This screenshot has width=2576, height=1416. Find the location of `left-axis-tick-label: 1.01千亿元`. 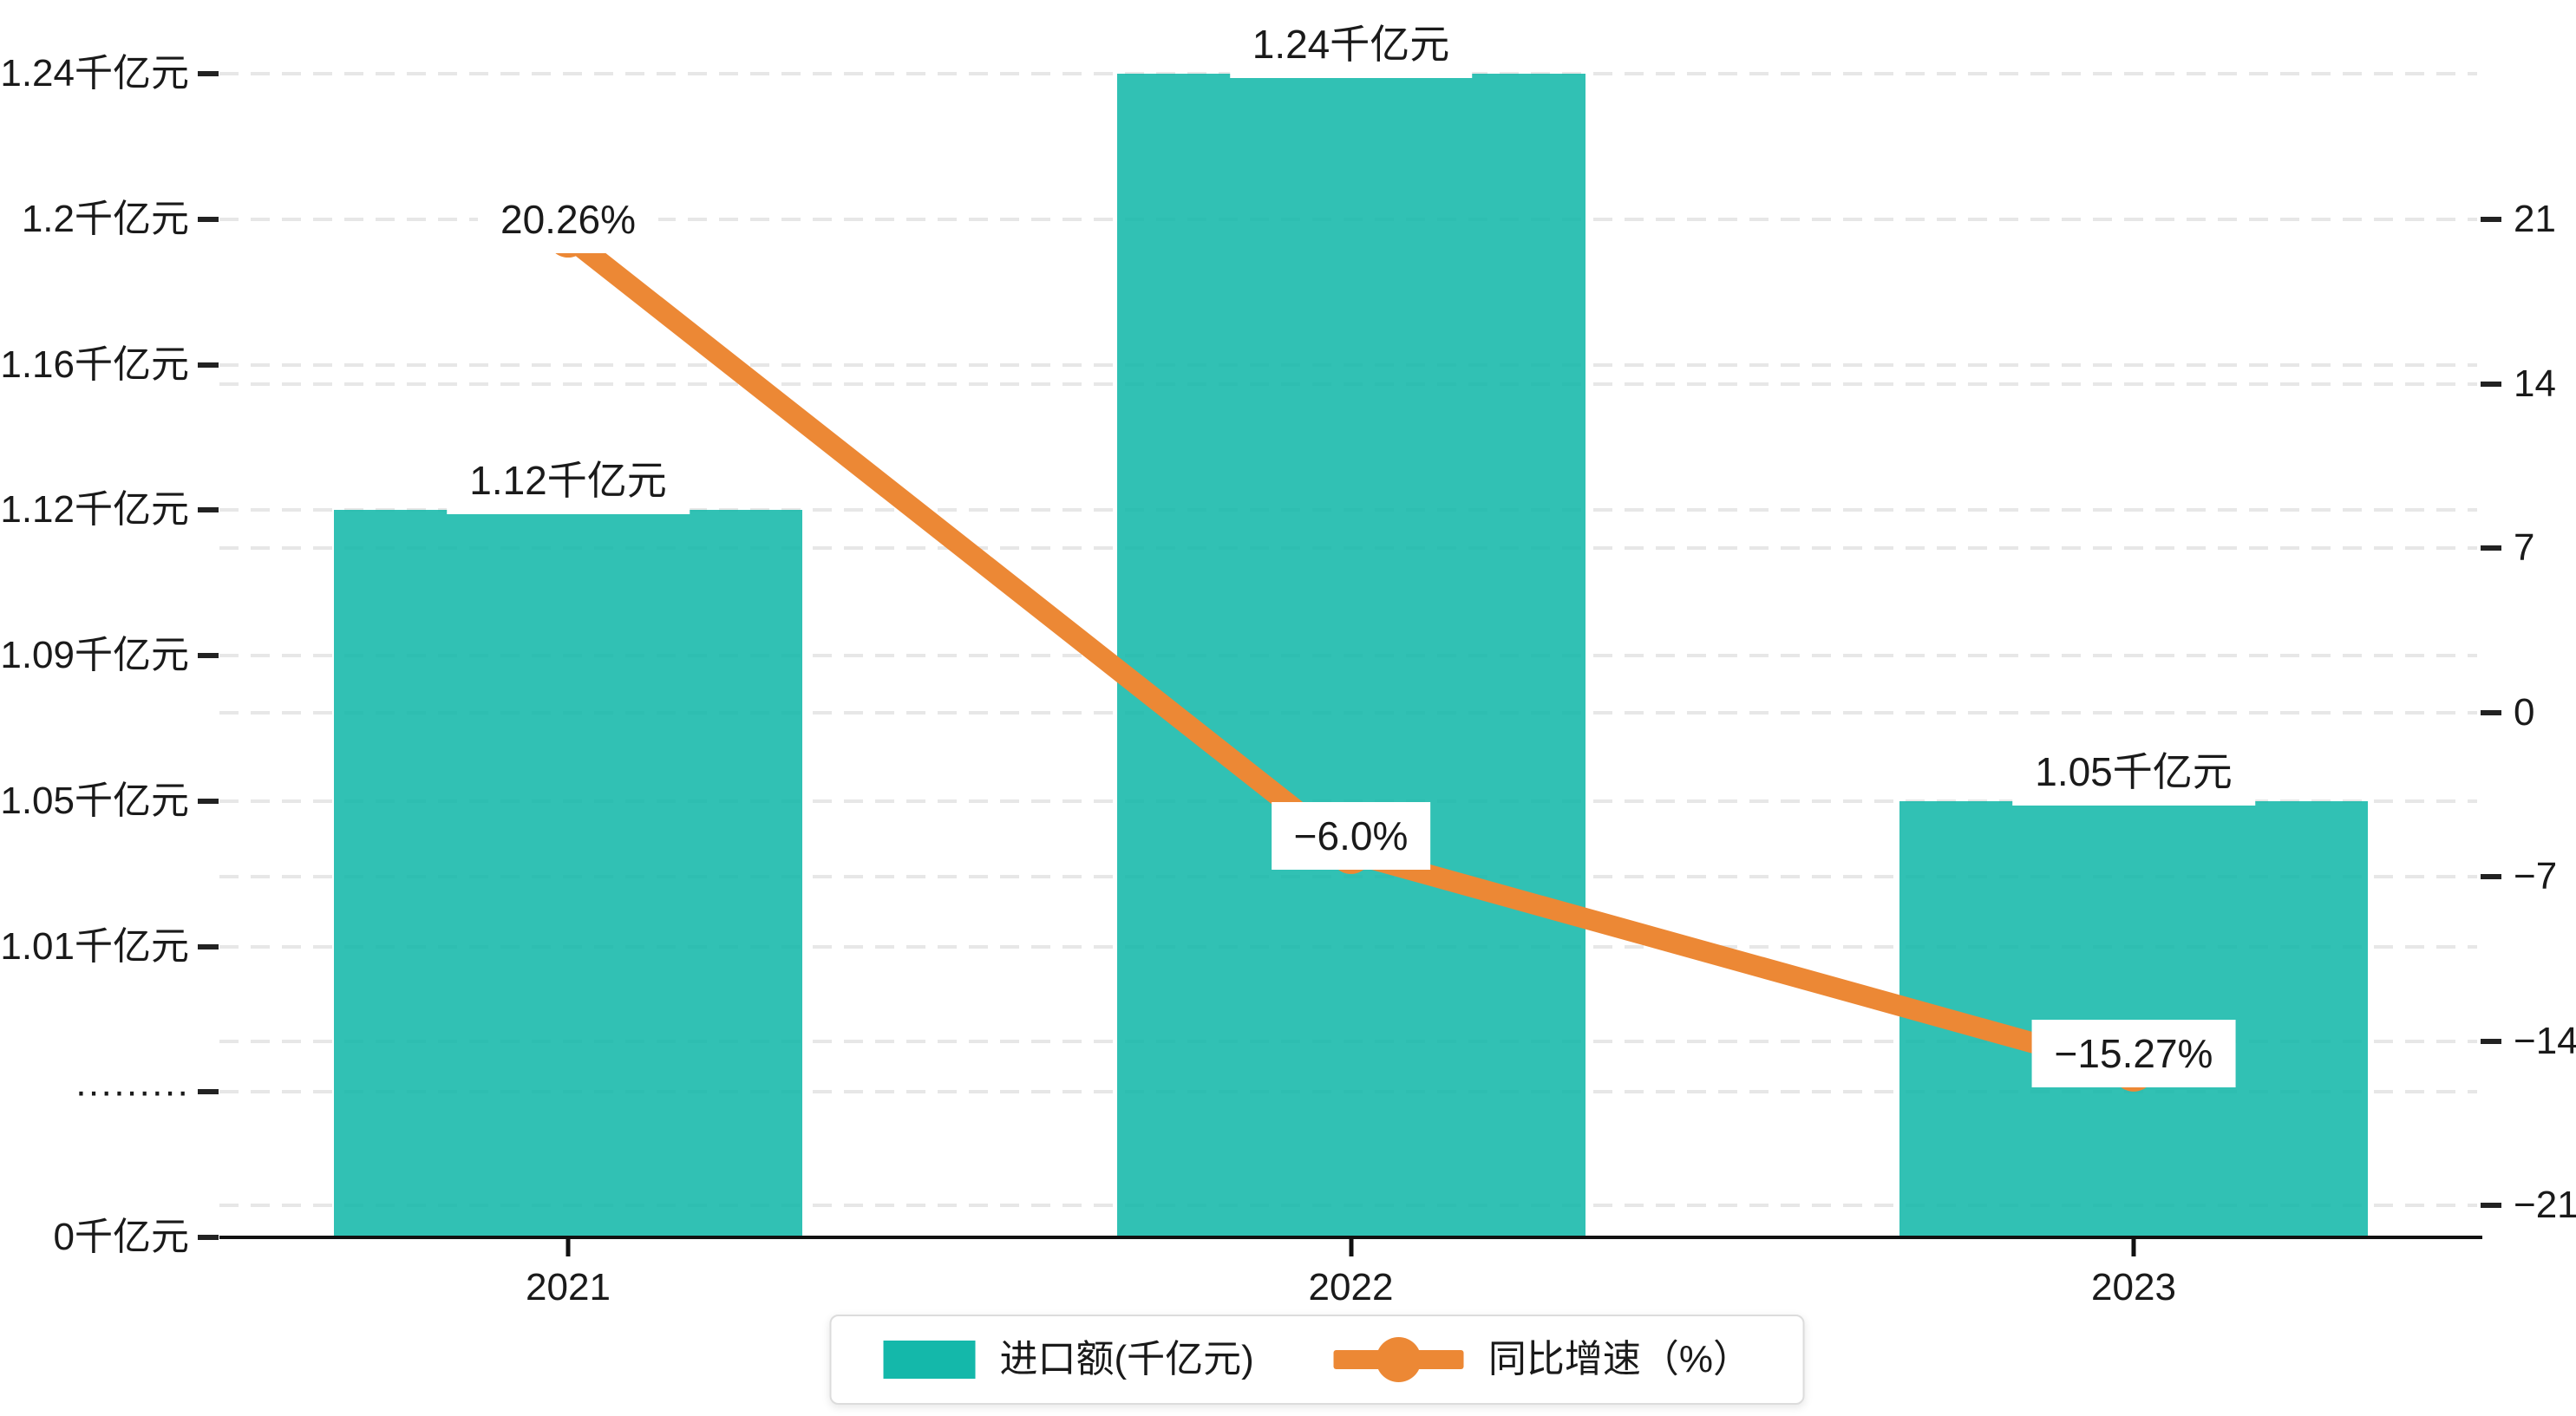

left-axis-tick-label: 1.01千亿元 is located at coordinates (94, 946).